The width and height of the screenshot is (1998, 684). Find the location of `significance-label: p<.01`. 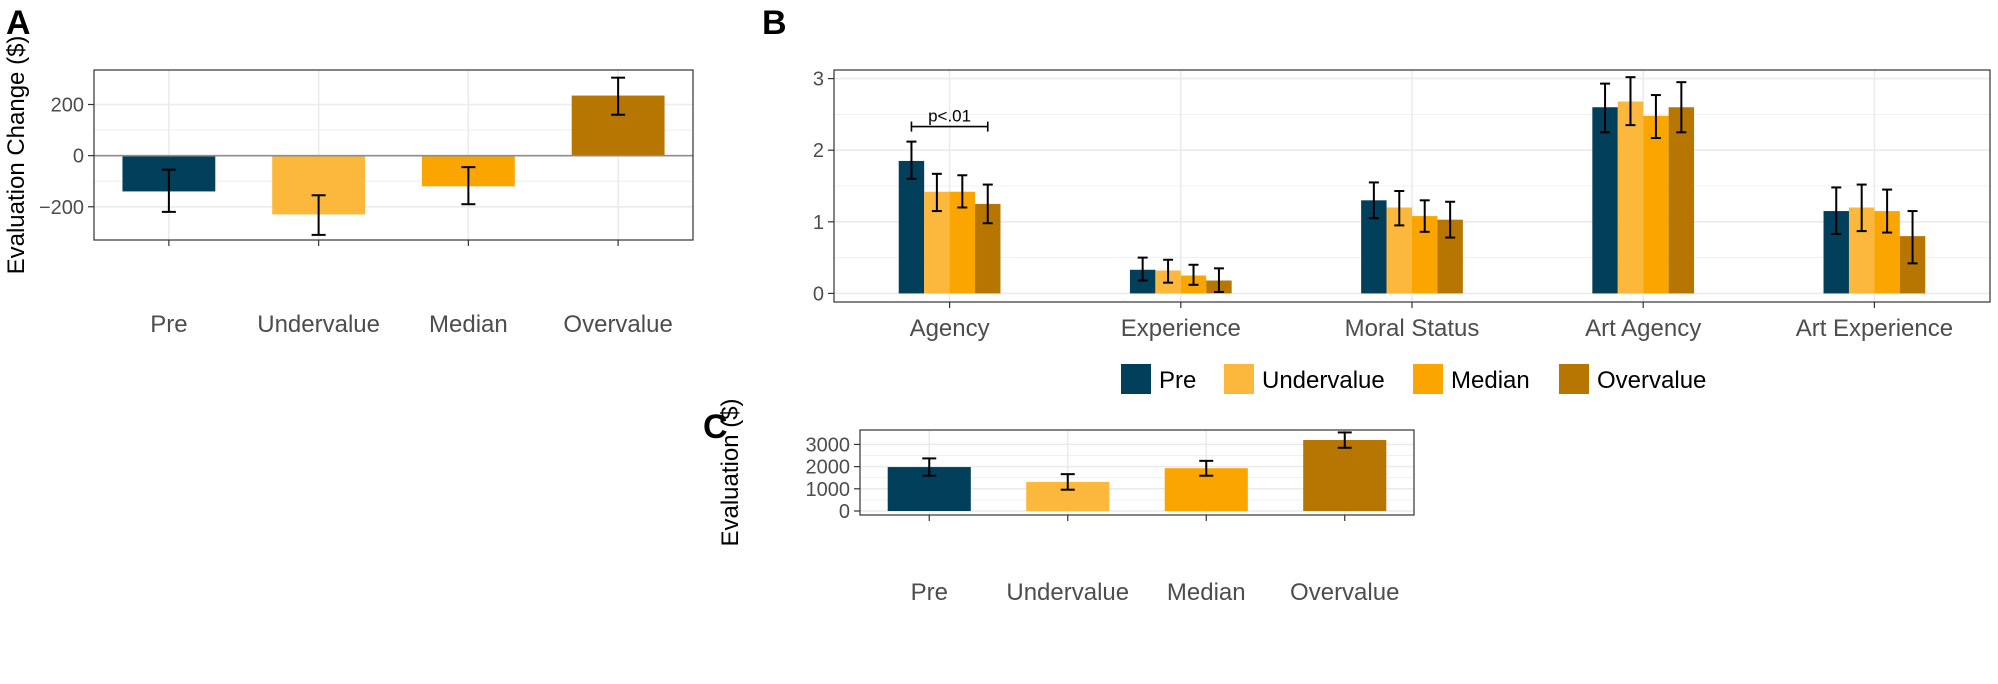

significance-label: p<.01 is located at coordinates (949, 116).